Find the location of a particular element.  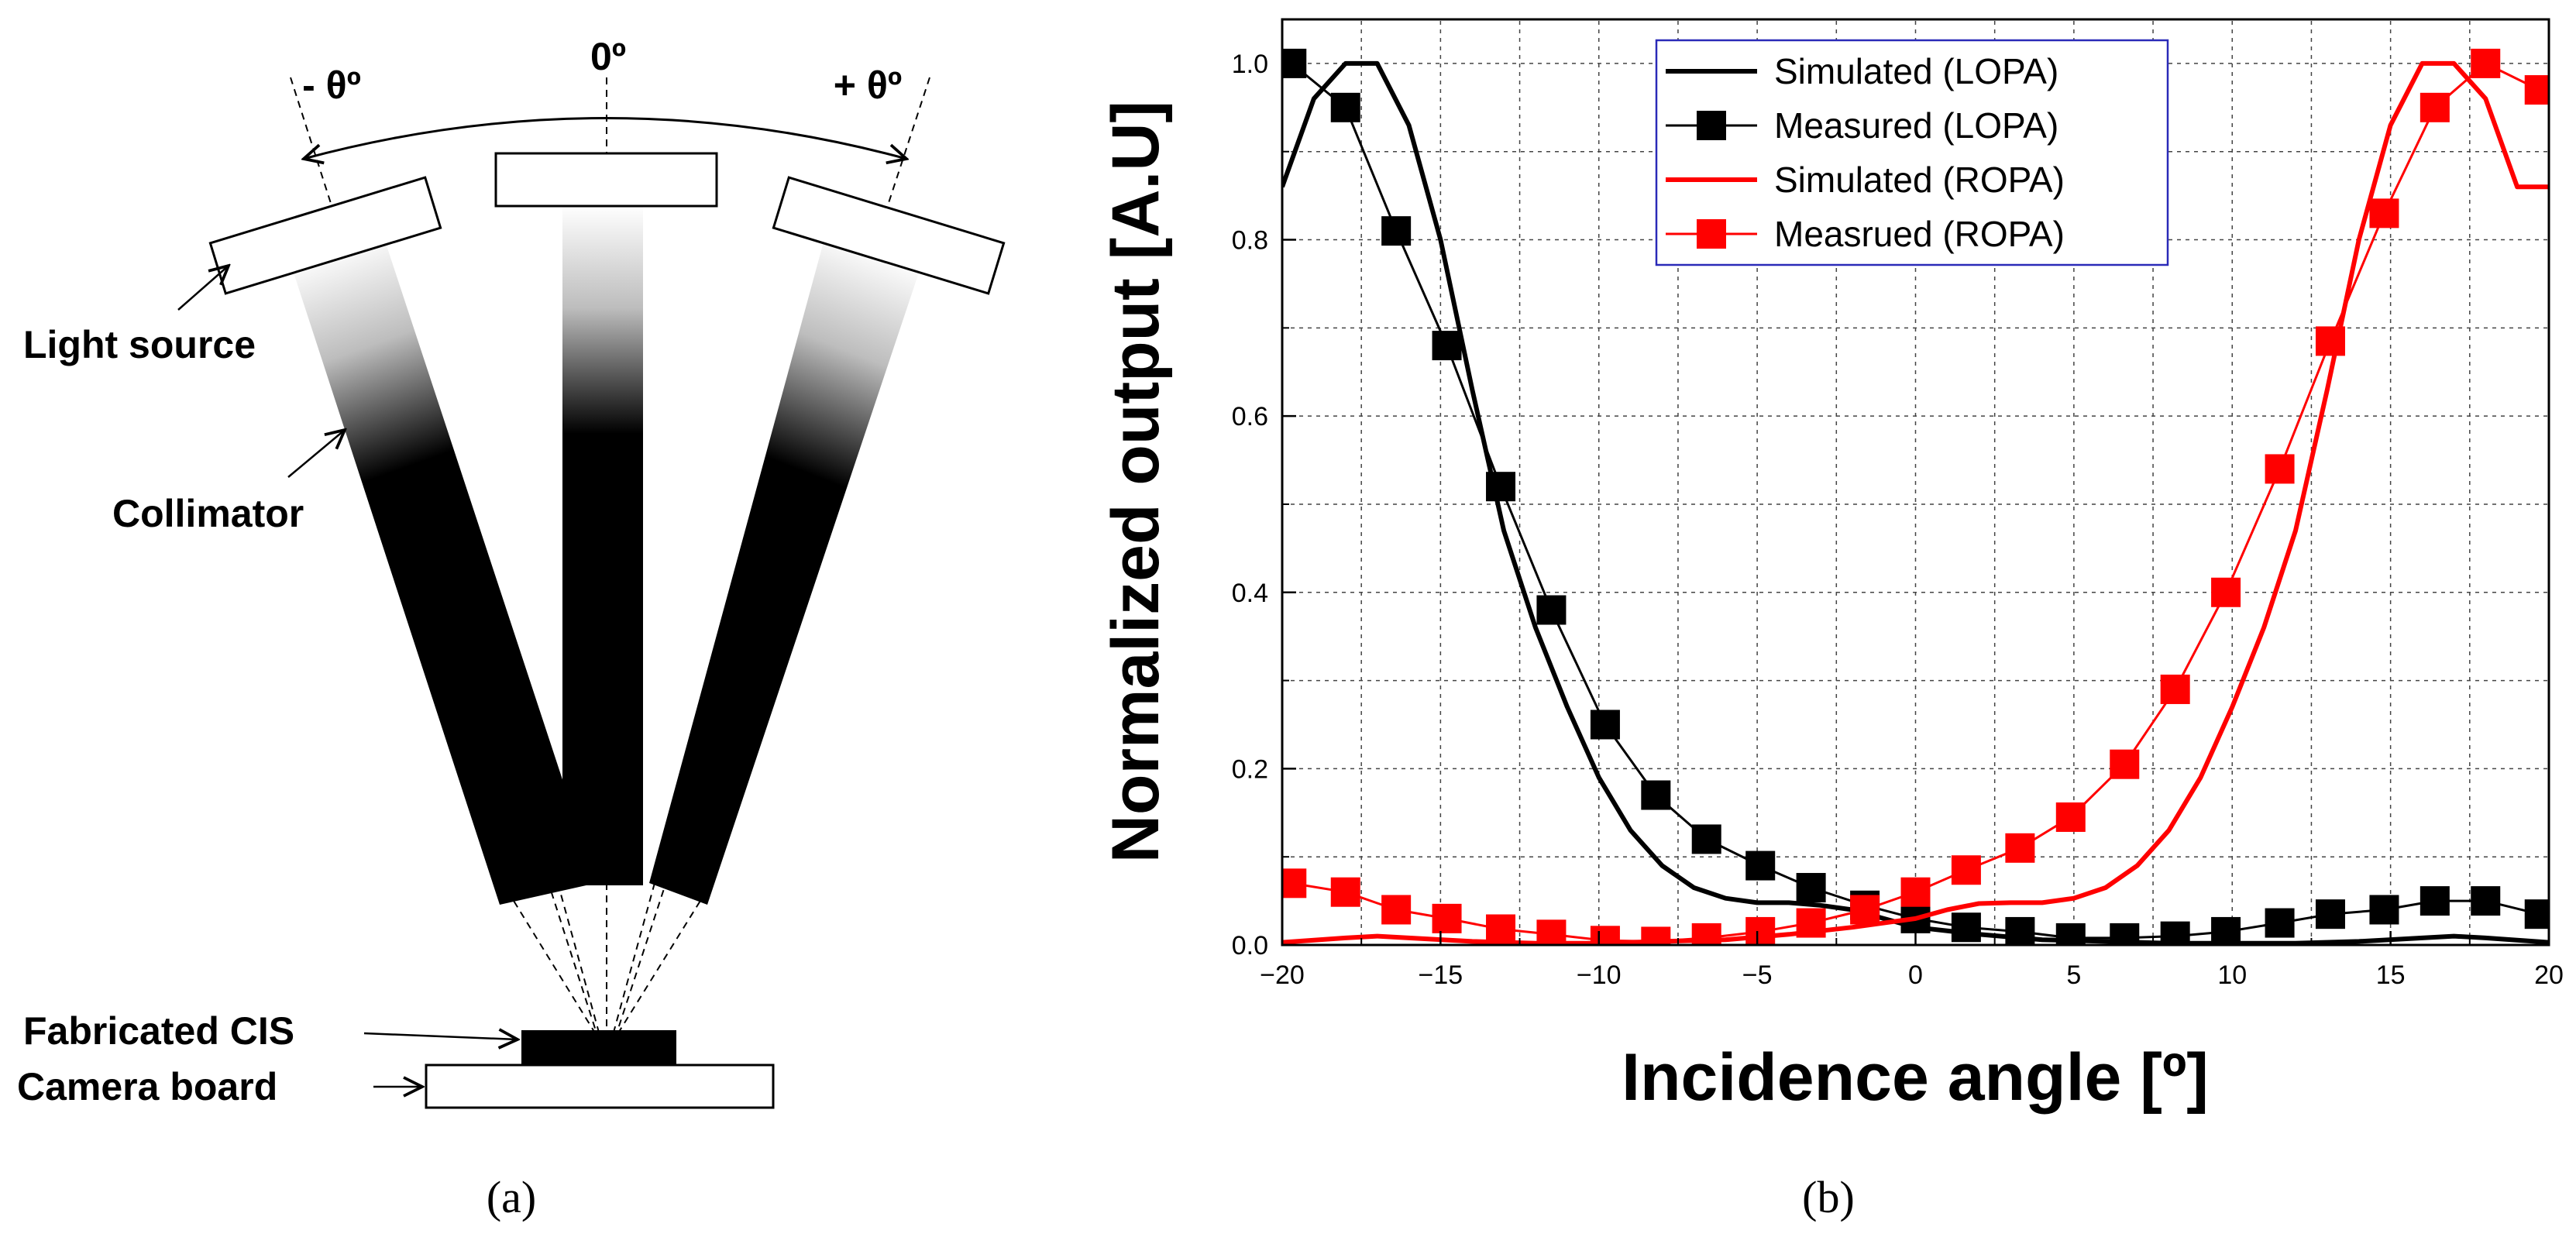

light-source-label: Light source is located at coordinates (139, 344).